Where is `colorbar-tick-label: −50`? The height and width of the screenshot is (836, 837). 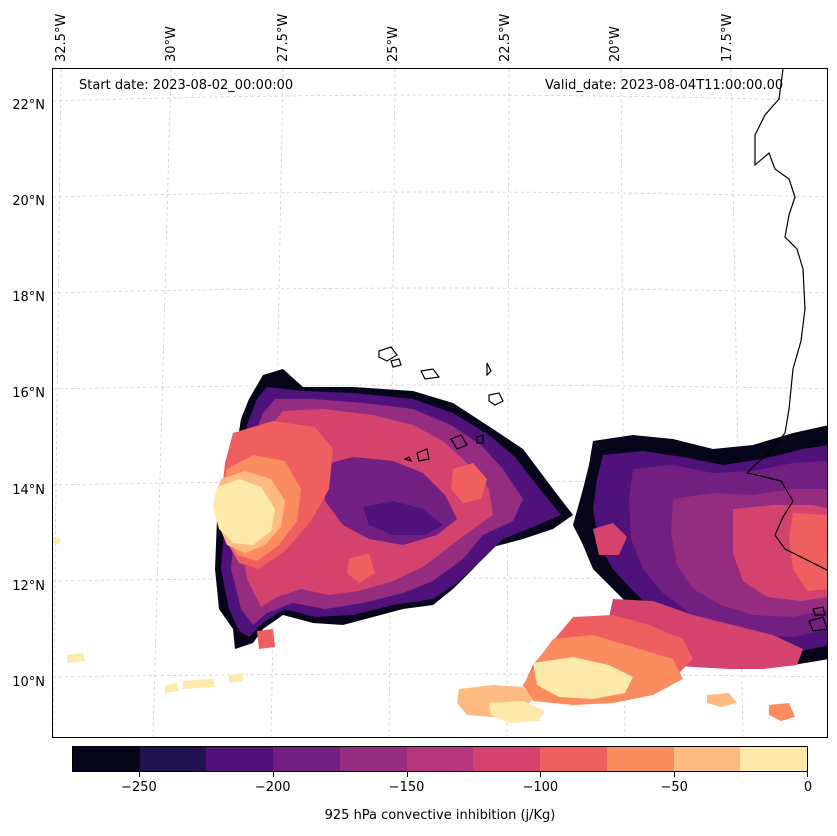 colorbar-tick-label: −50 is located at coordinates (674, 787).